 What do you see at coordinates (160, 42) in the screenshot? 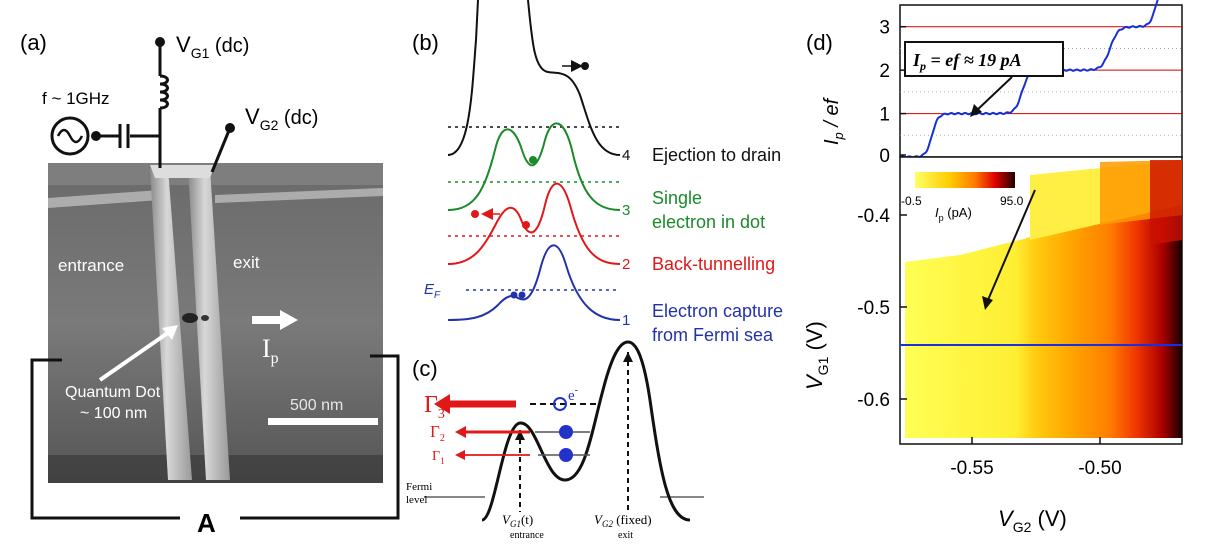
I see `vg1-terminal` at bounding box center [160, 42].